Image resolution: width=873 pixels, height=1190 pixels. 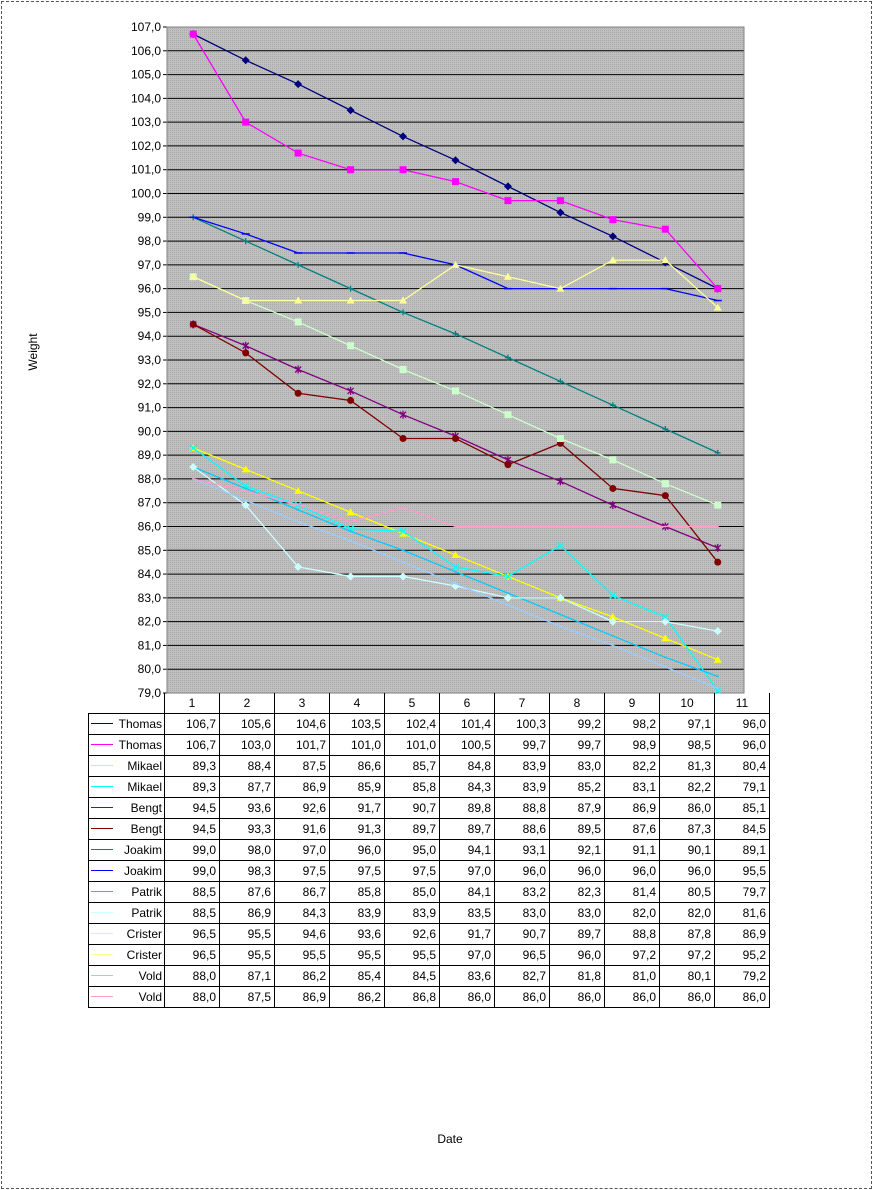 I want to click on table-cell: 81,4, so click(x=632, y=892).